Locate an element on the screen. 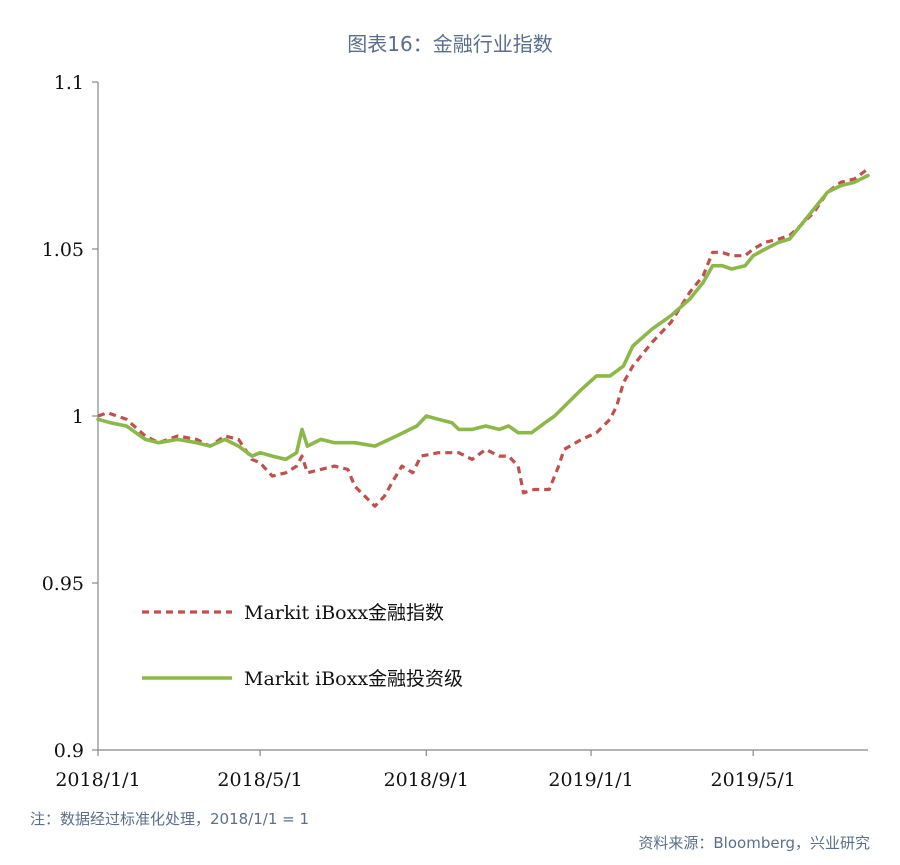  y-tick-label: 1 is located at coordinates (78, 417).